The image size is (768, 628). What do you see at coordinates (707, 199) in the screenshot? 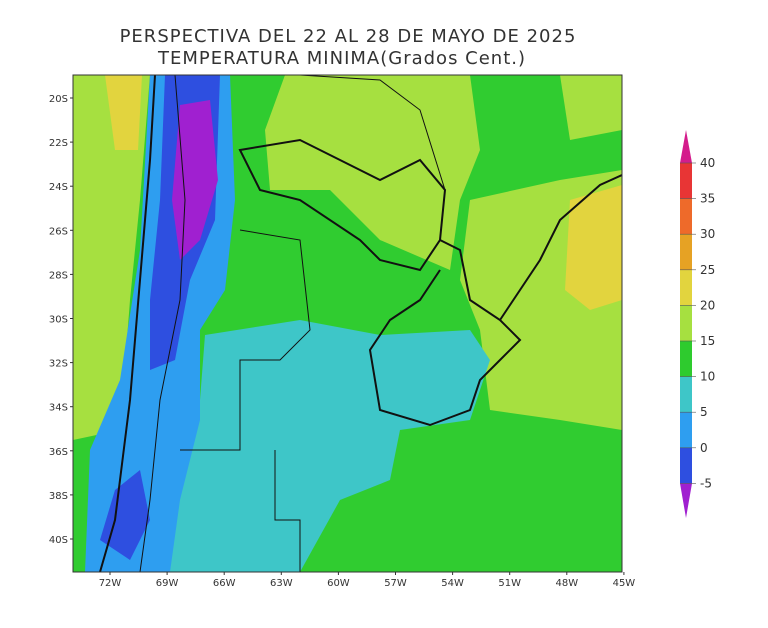
I see `colorbar-label: 35` at bounding box center [707, 199].